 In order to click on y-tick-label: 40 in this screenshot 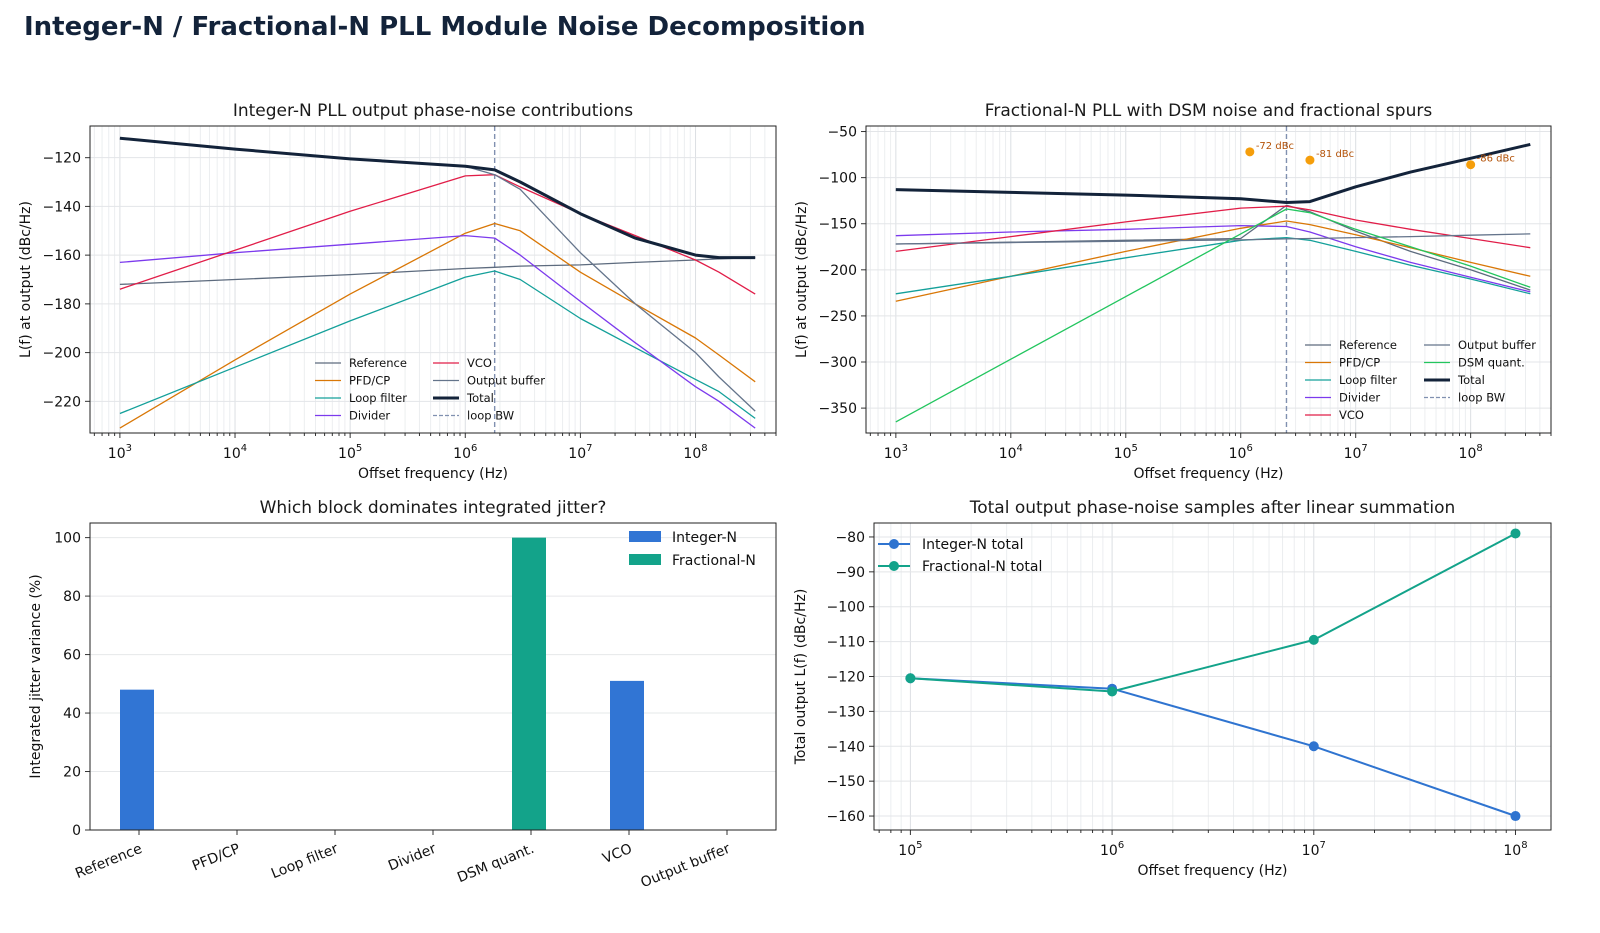, I will do `click(72, 714)`.